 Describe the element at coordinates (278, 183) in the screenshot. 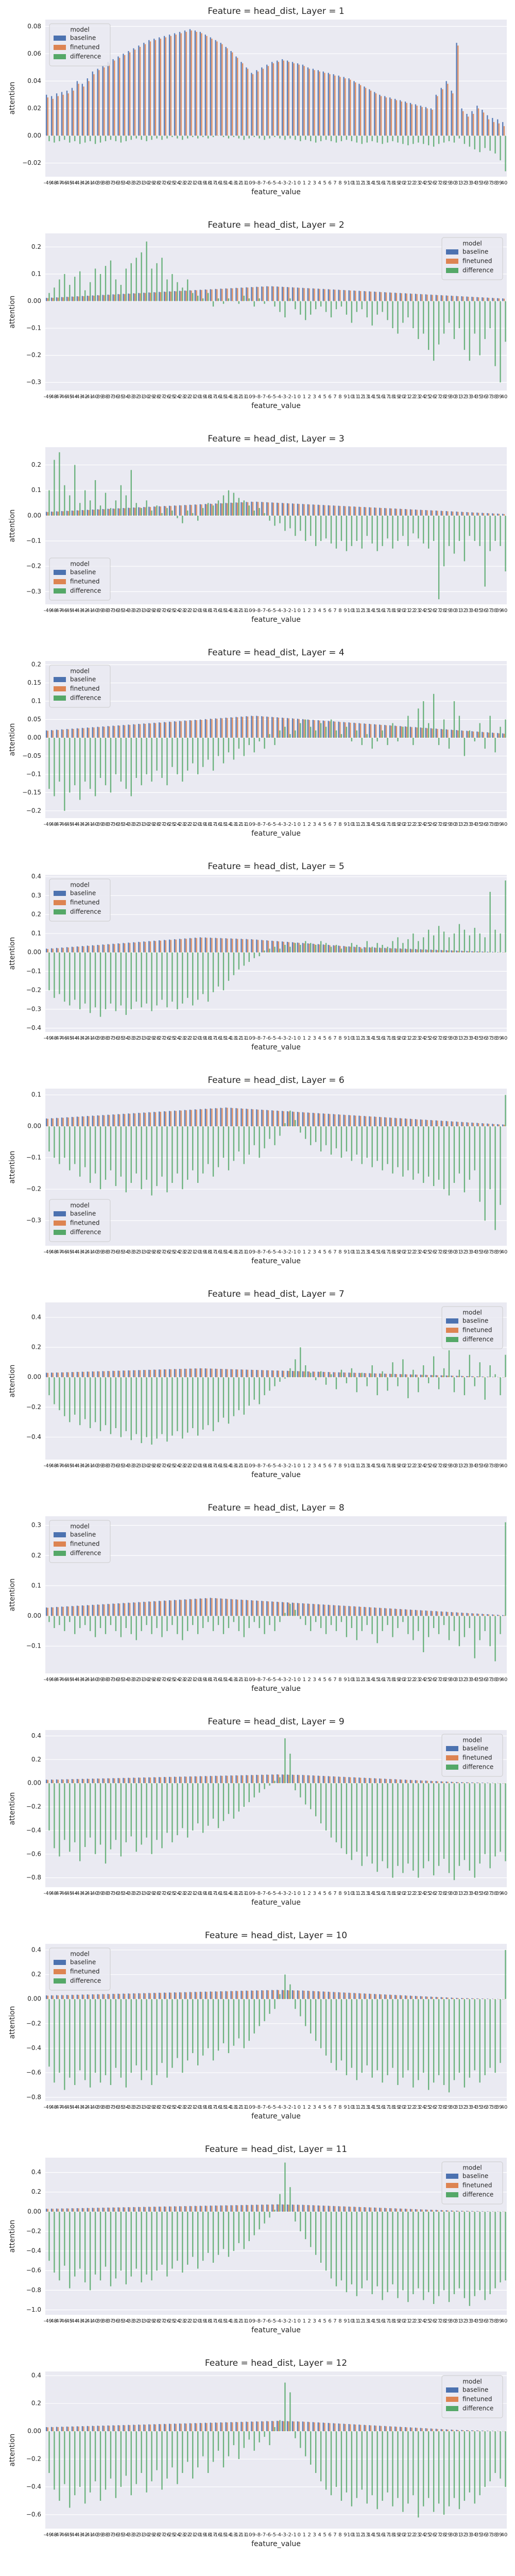

I see `x-tick-label: -4` at that location.